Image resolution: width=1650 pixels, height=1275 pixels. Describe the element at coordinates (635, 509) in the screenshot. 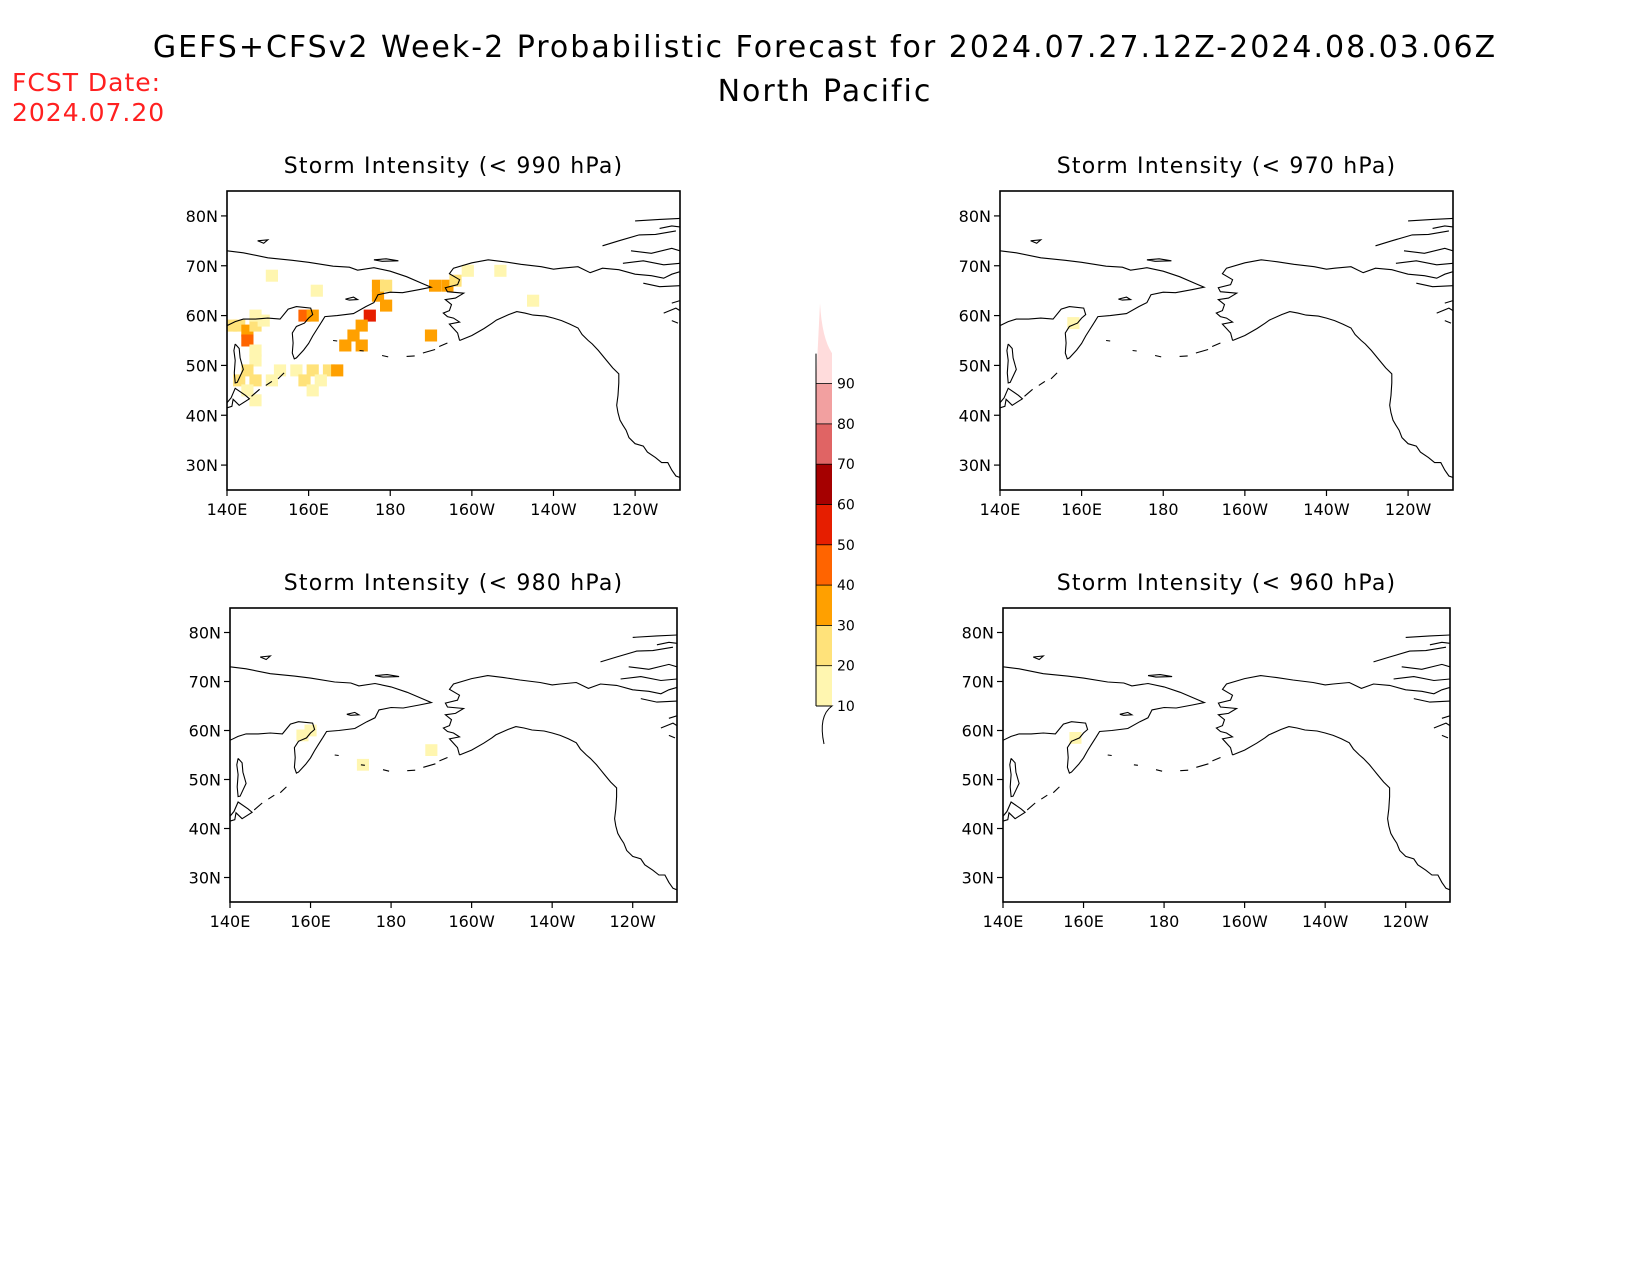

I see `lon-tick-label: 120W` at that location.